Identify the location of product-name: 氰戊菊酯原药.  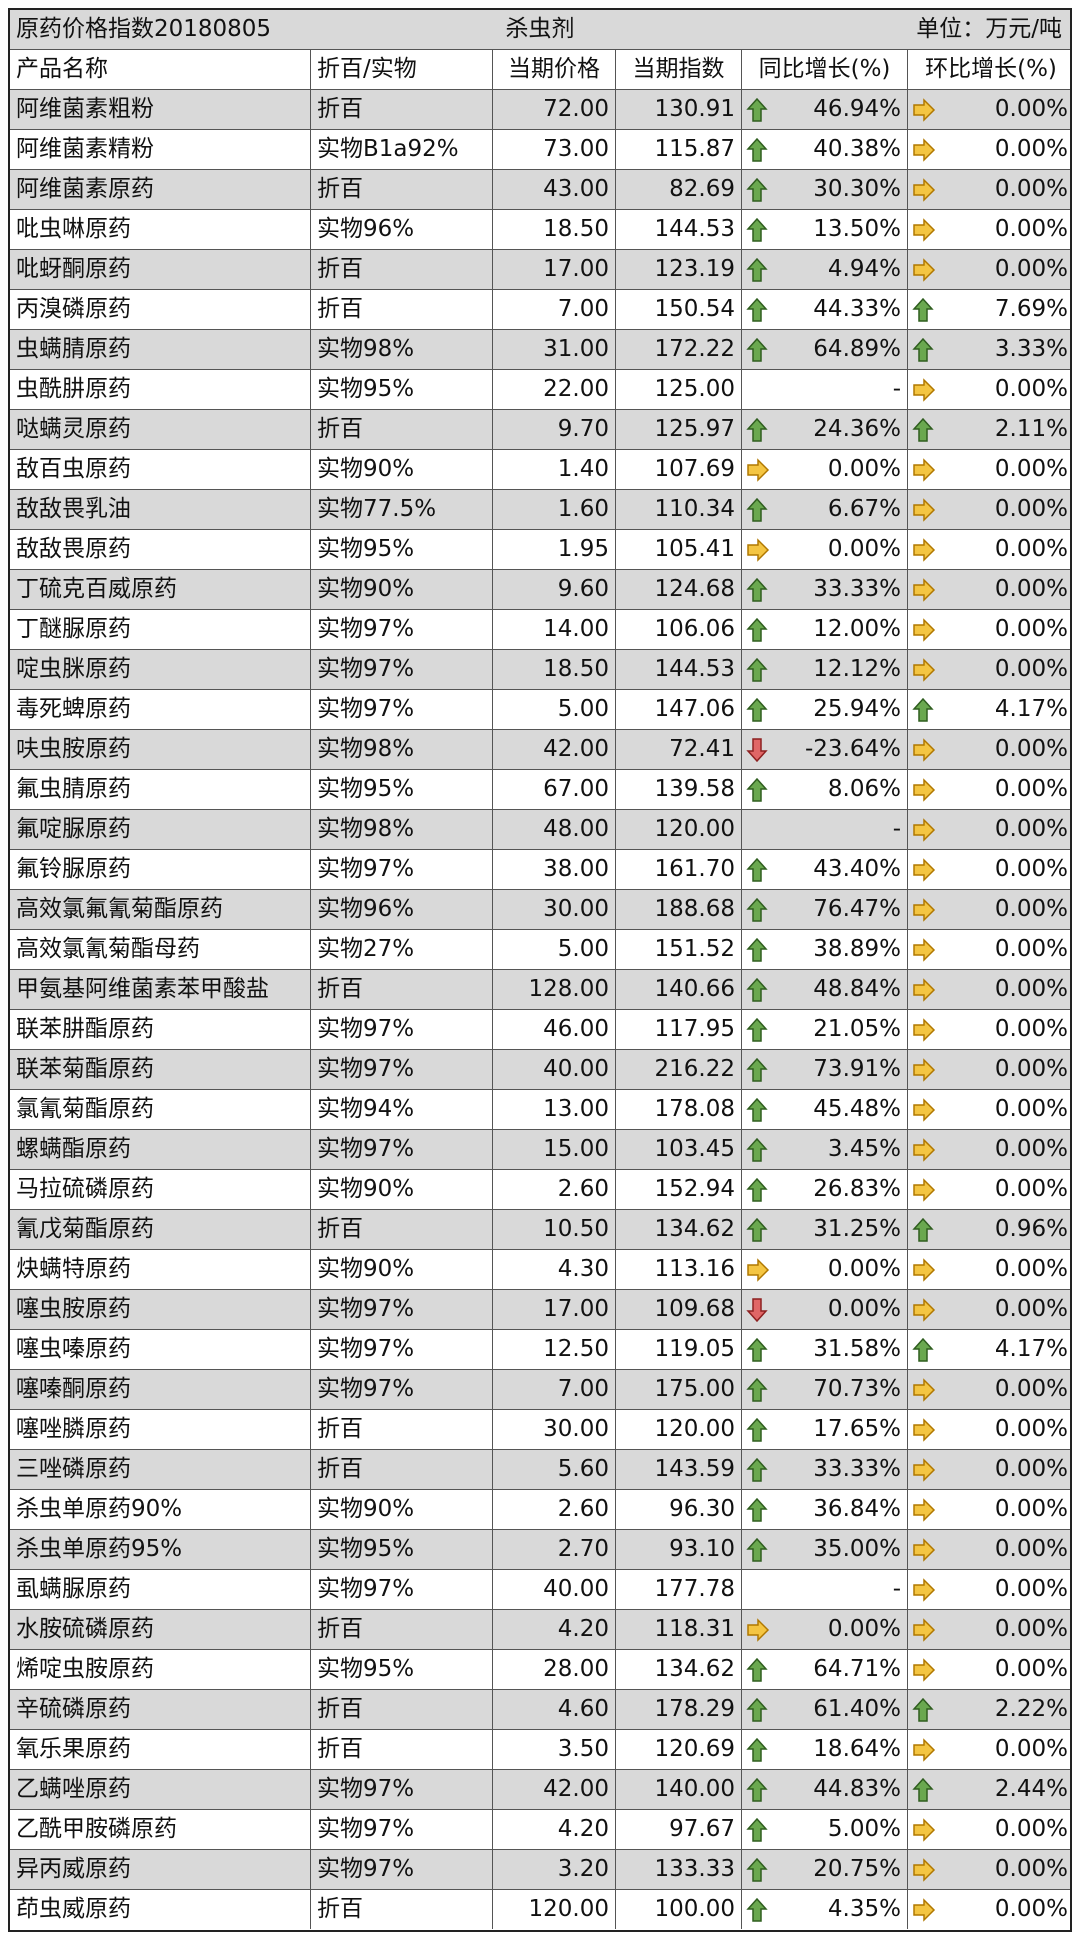
(85, 1229).